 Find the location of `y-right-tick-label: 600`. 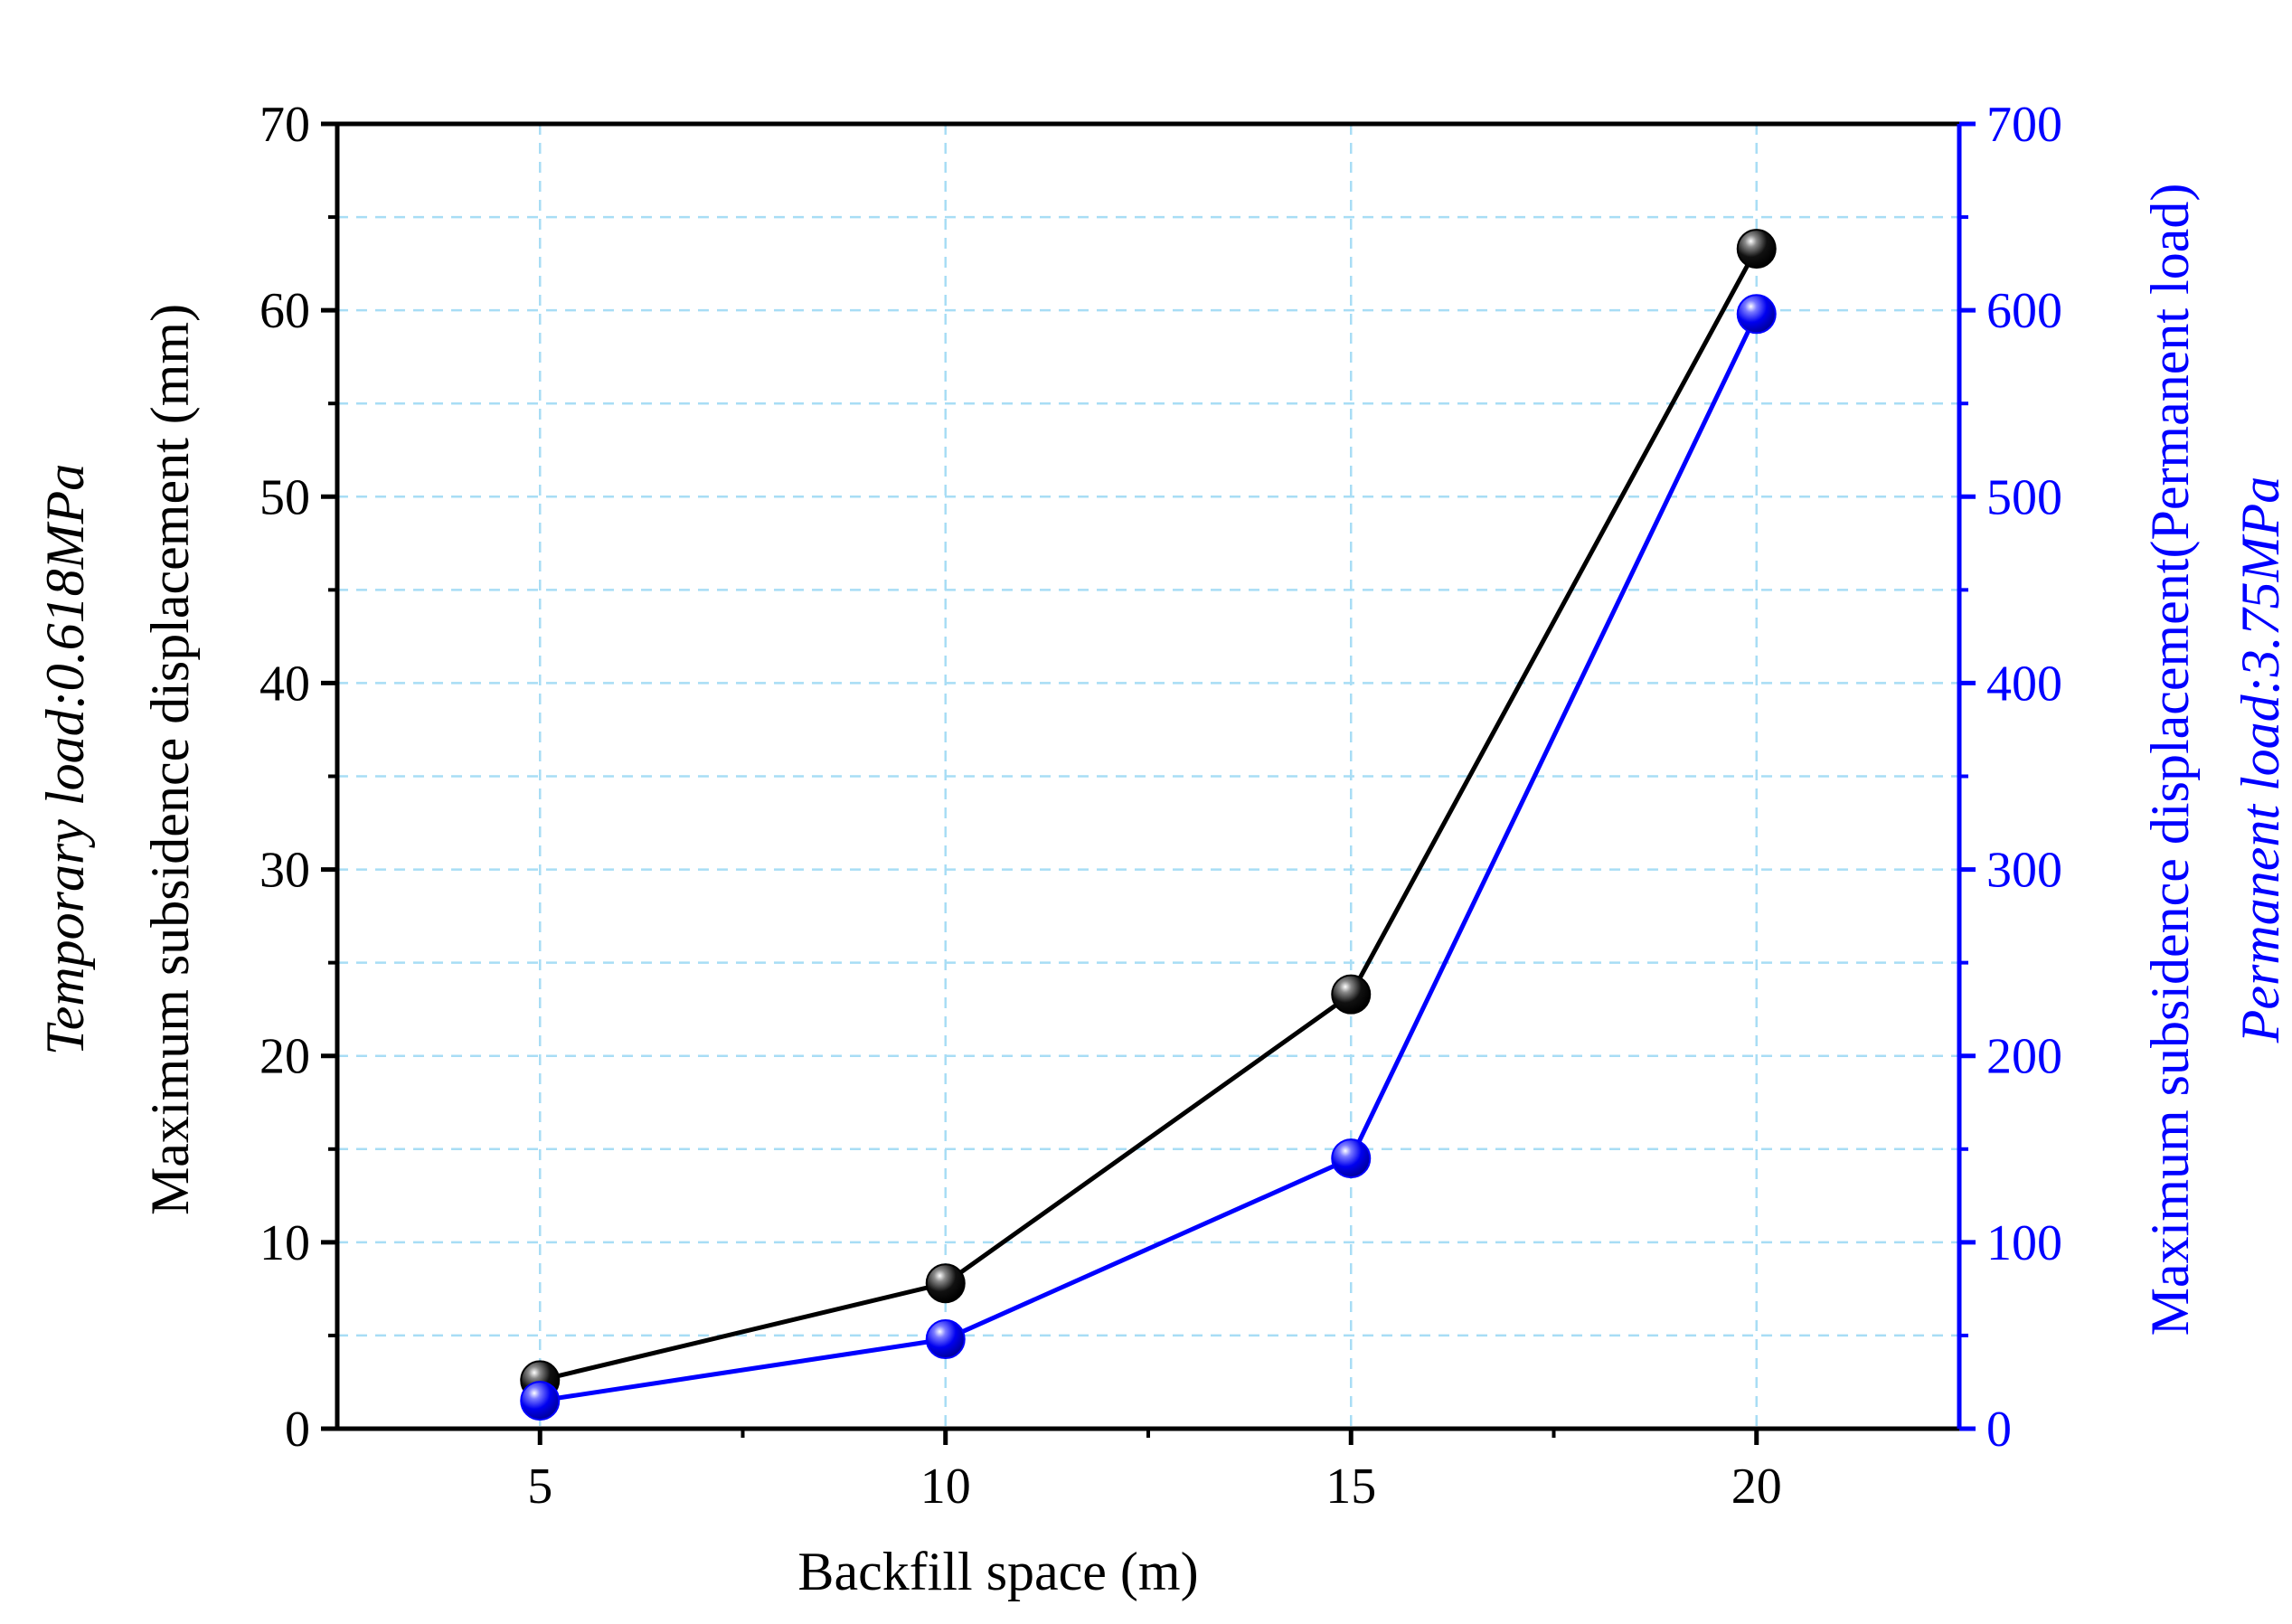

y-right-tick-label: 600 is located at coordinates (2024, 311).